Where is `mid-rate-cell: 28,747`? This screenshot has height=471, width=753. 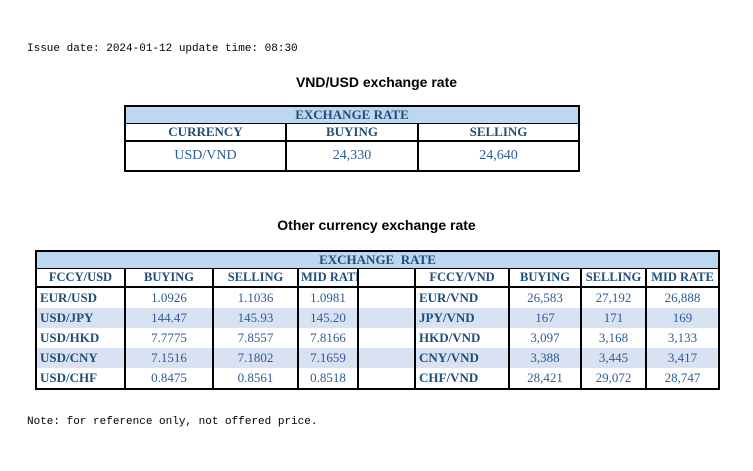 mid-rate-cell: 28,747 is located at coordinates (682, 379).